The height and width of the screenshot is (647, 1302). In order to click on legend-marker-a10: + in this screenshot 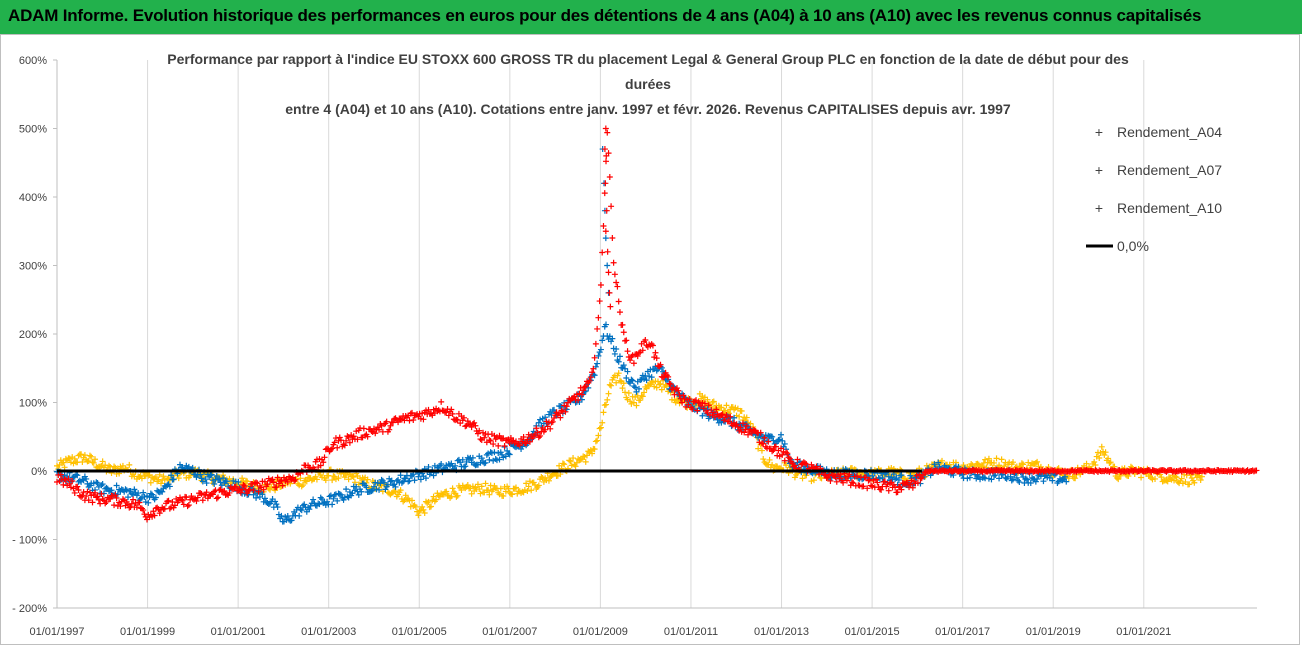, I will do `click(1099, 208)`.